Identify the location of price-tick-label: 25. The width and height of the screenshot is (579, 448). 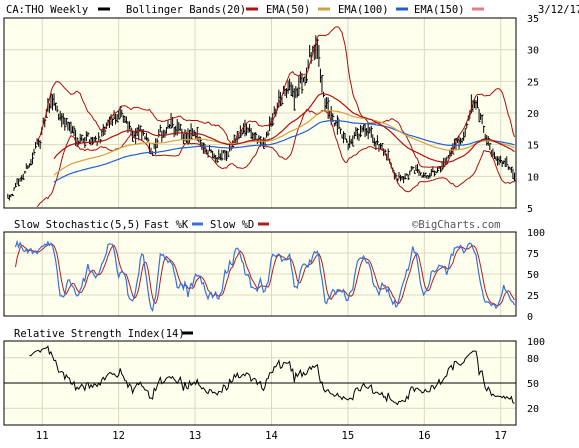
(533, 82).